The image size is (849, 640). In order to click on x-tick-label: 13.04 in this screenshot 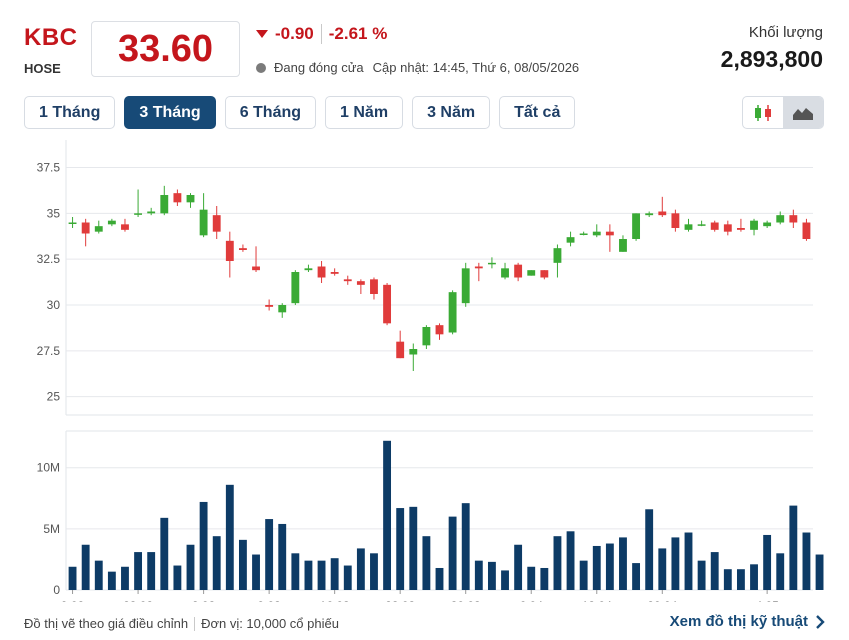, I will do `click(597, 600)`.